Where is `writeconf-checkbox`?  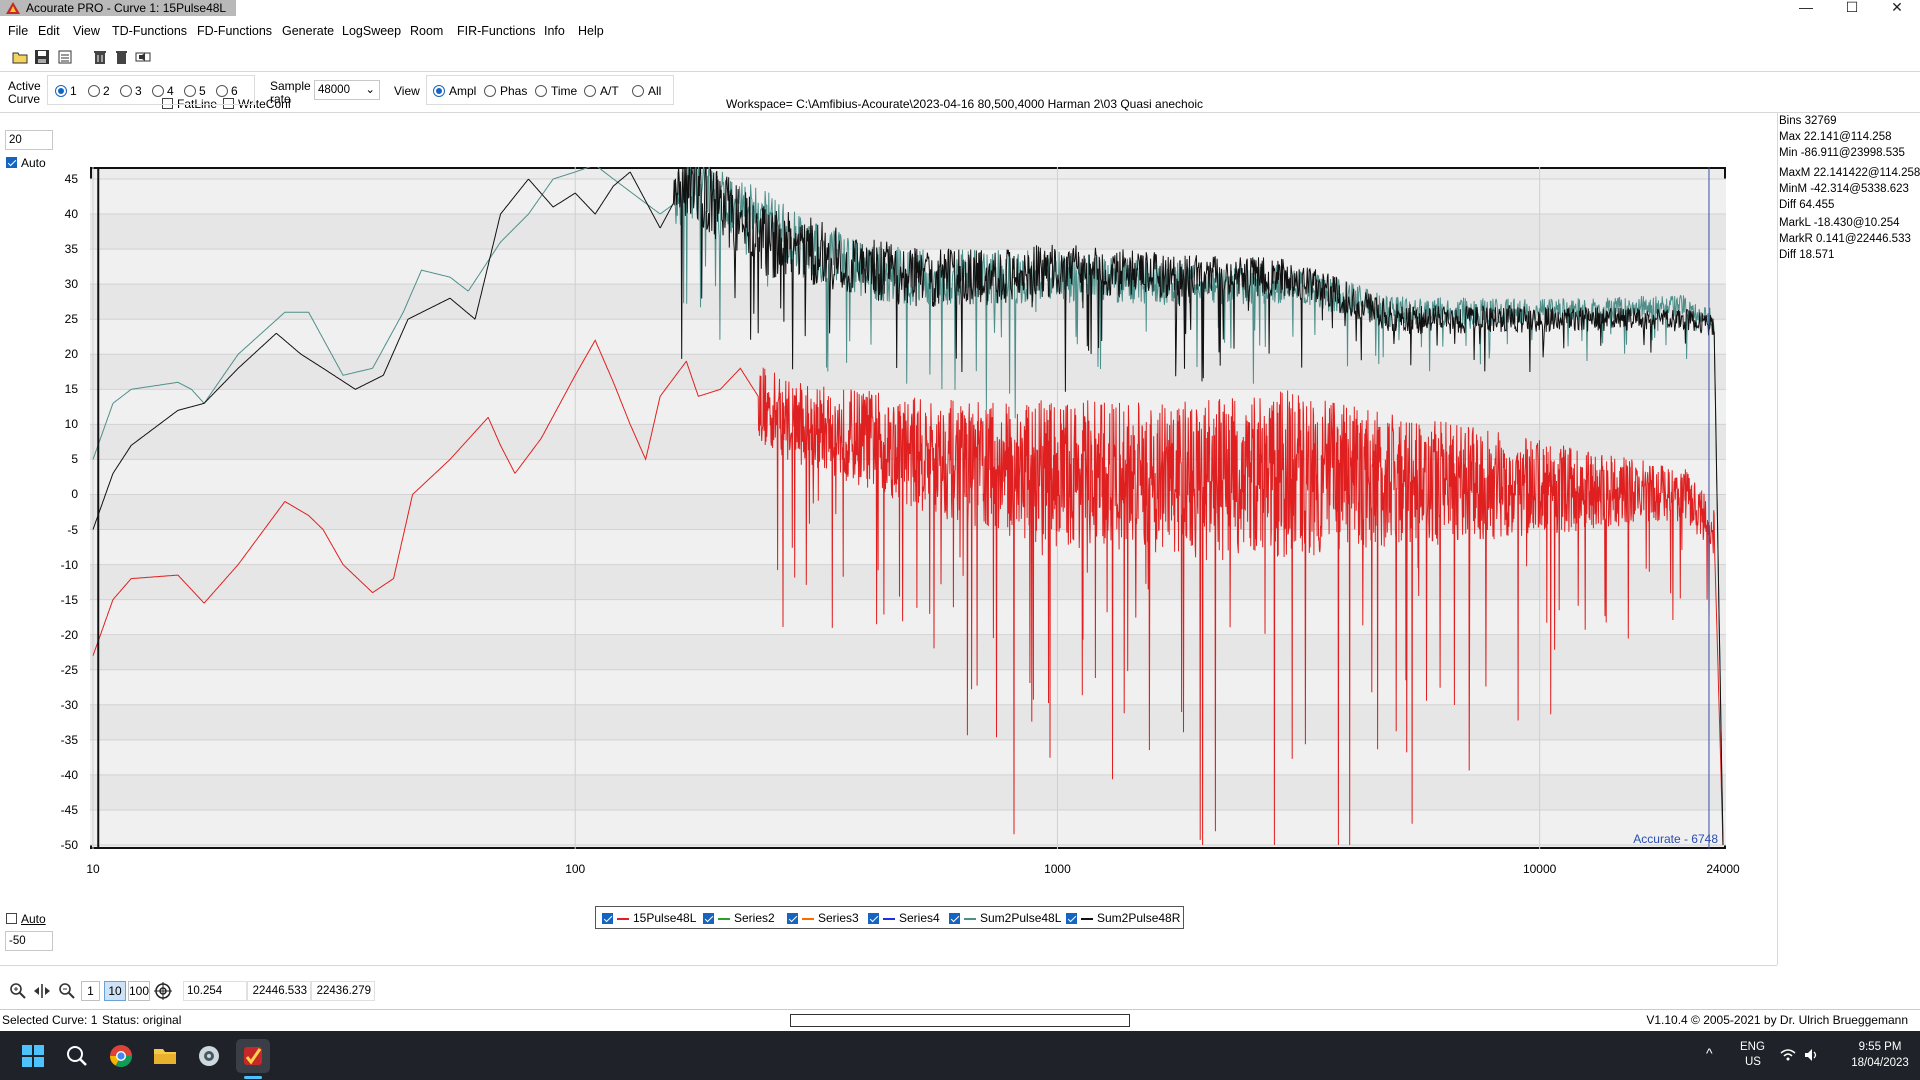
writeconf-checkbox is located at coordinates (228, 103).